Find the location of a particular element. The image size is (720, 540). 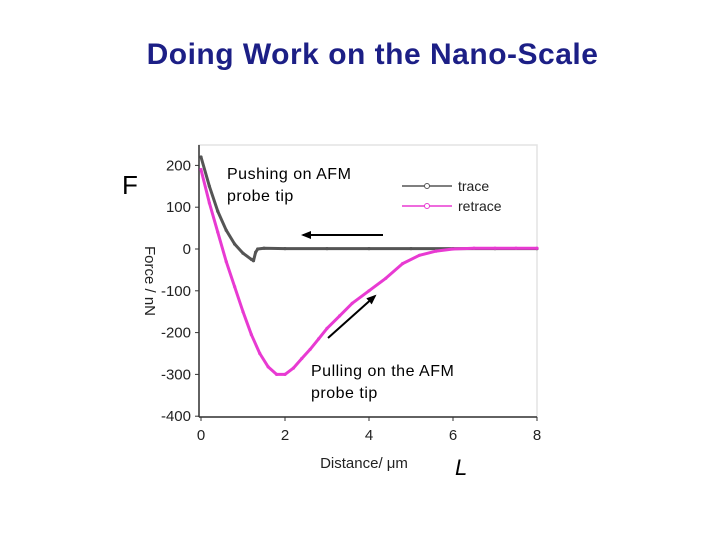

y-tick-label: -100 is located at coordinates (176, 291).